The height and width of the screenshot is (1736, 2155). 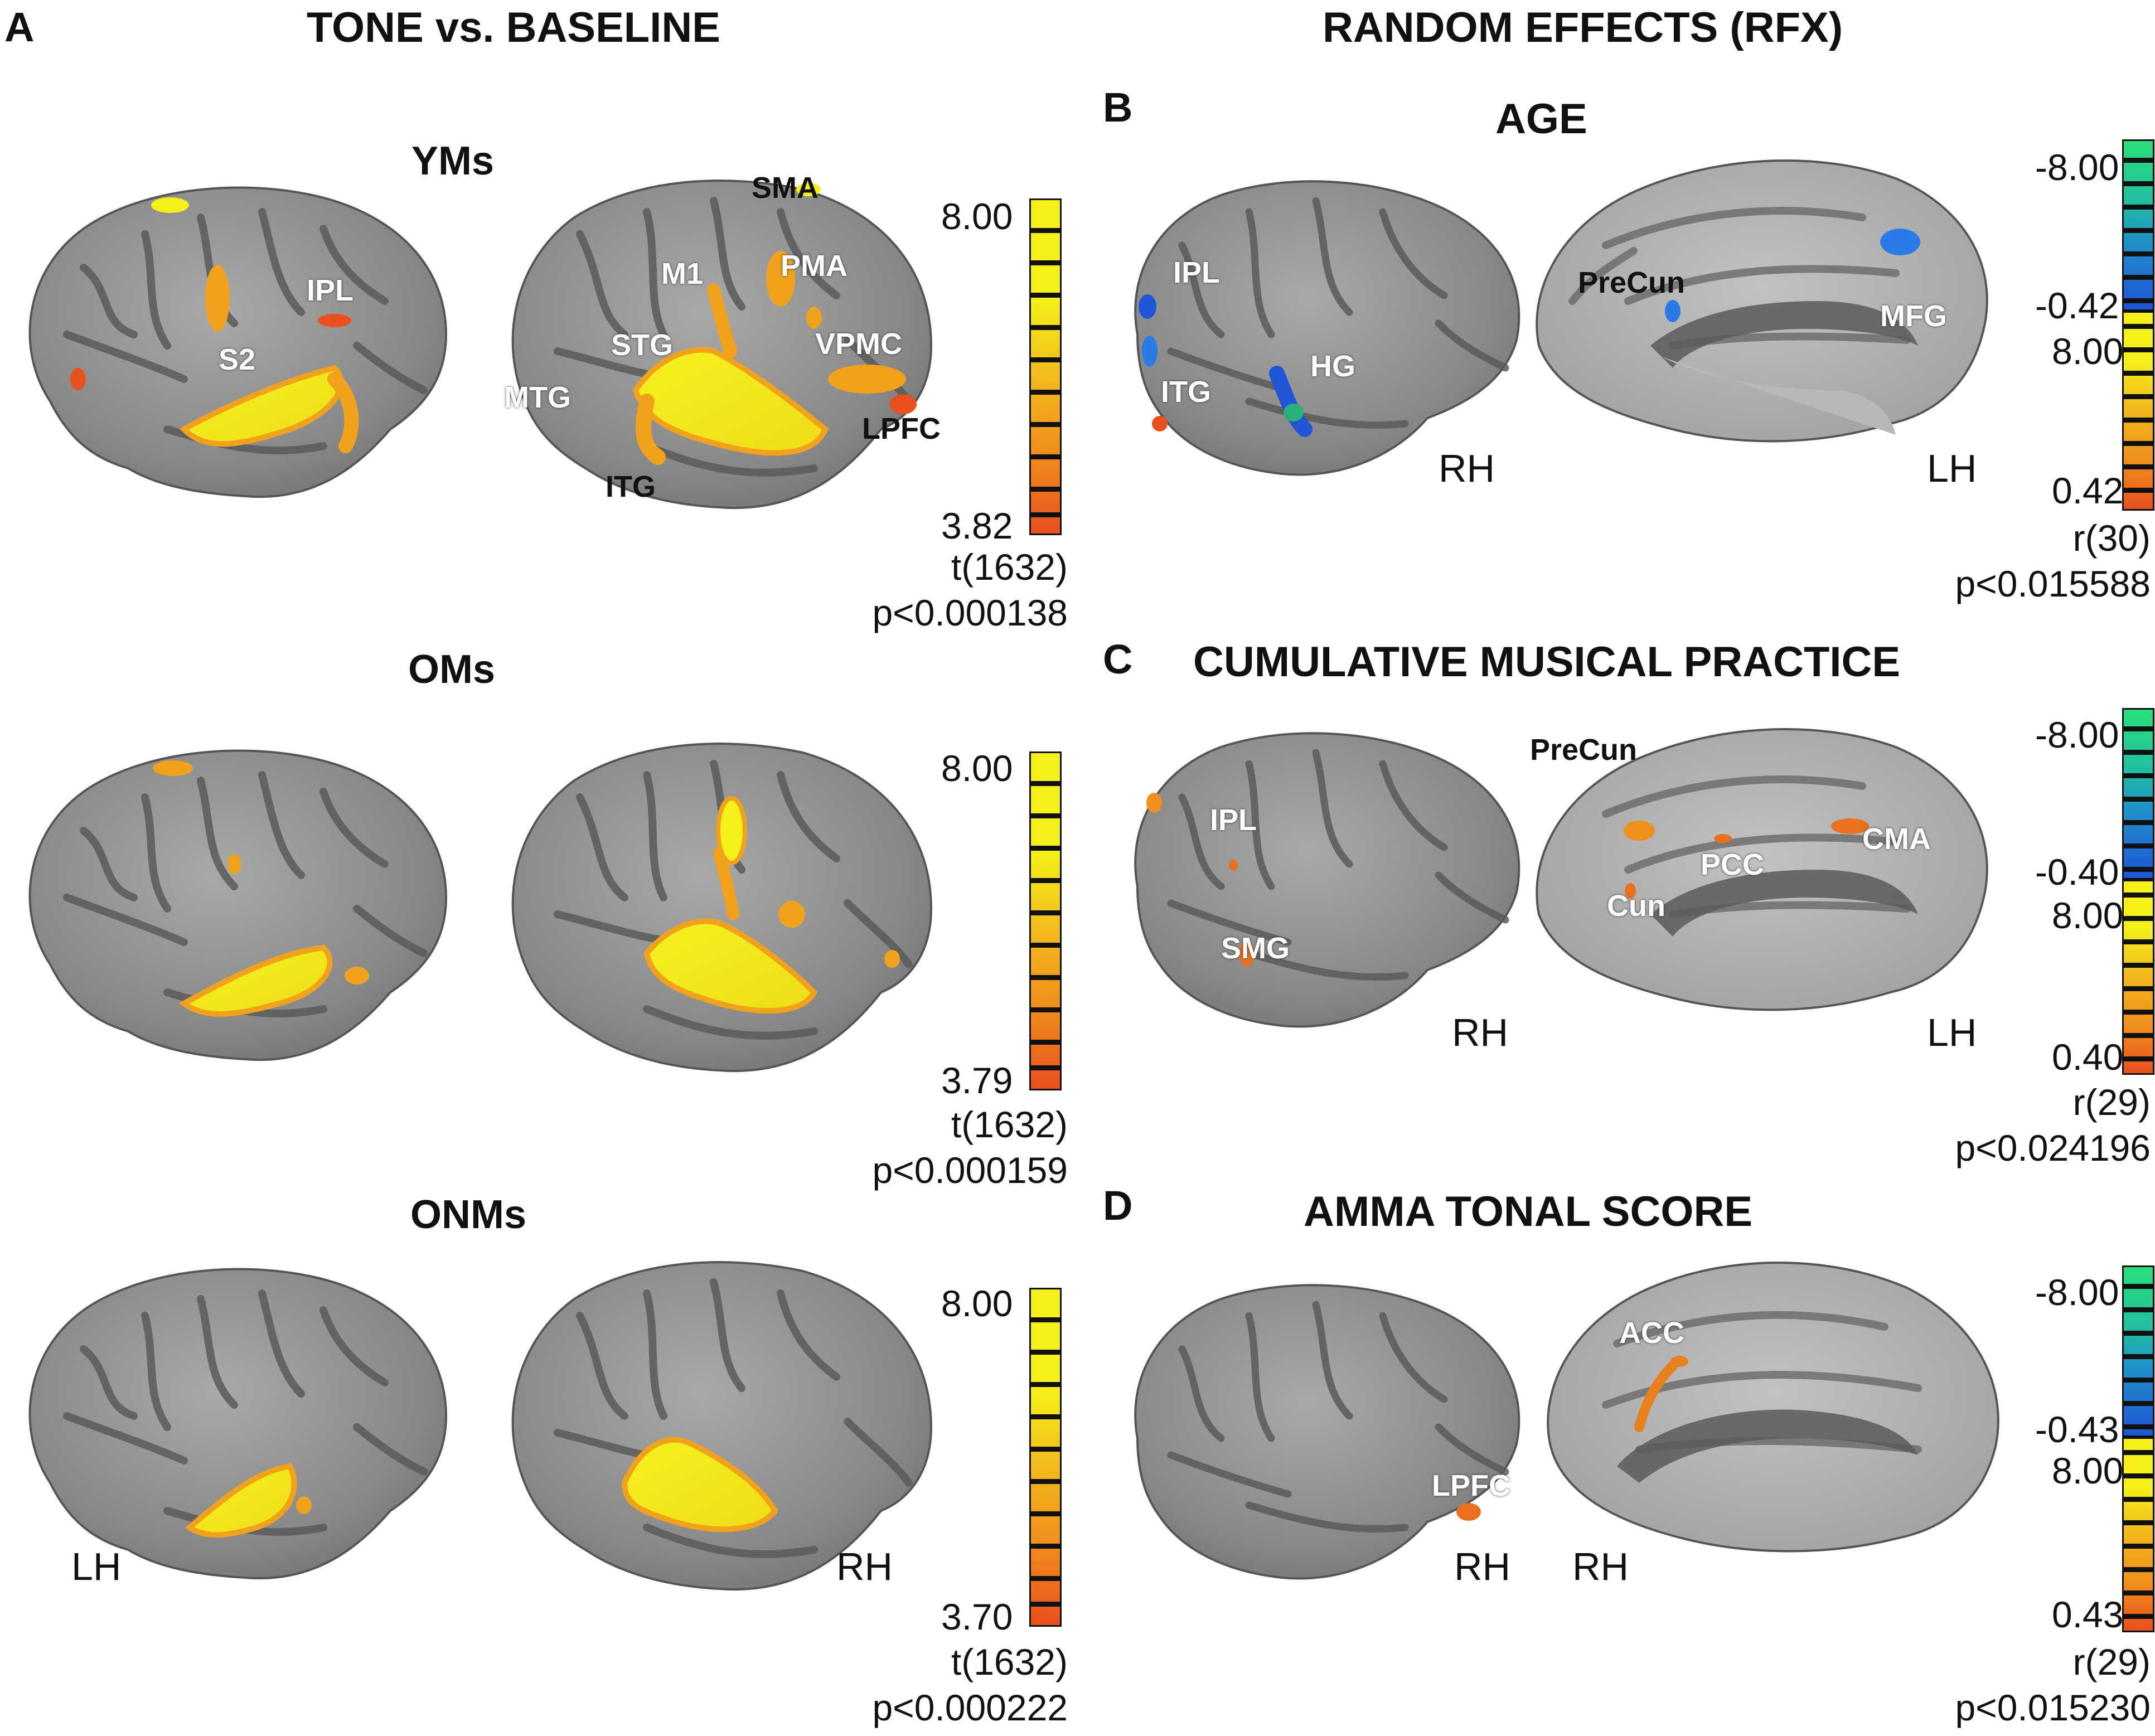 I want to click on brain-lateral-left-yms, so click(x=238, y=342).